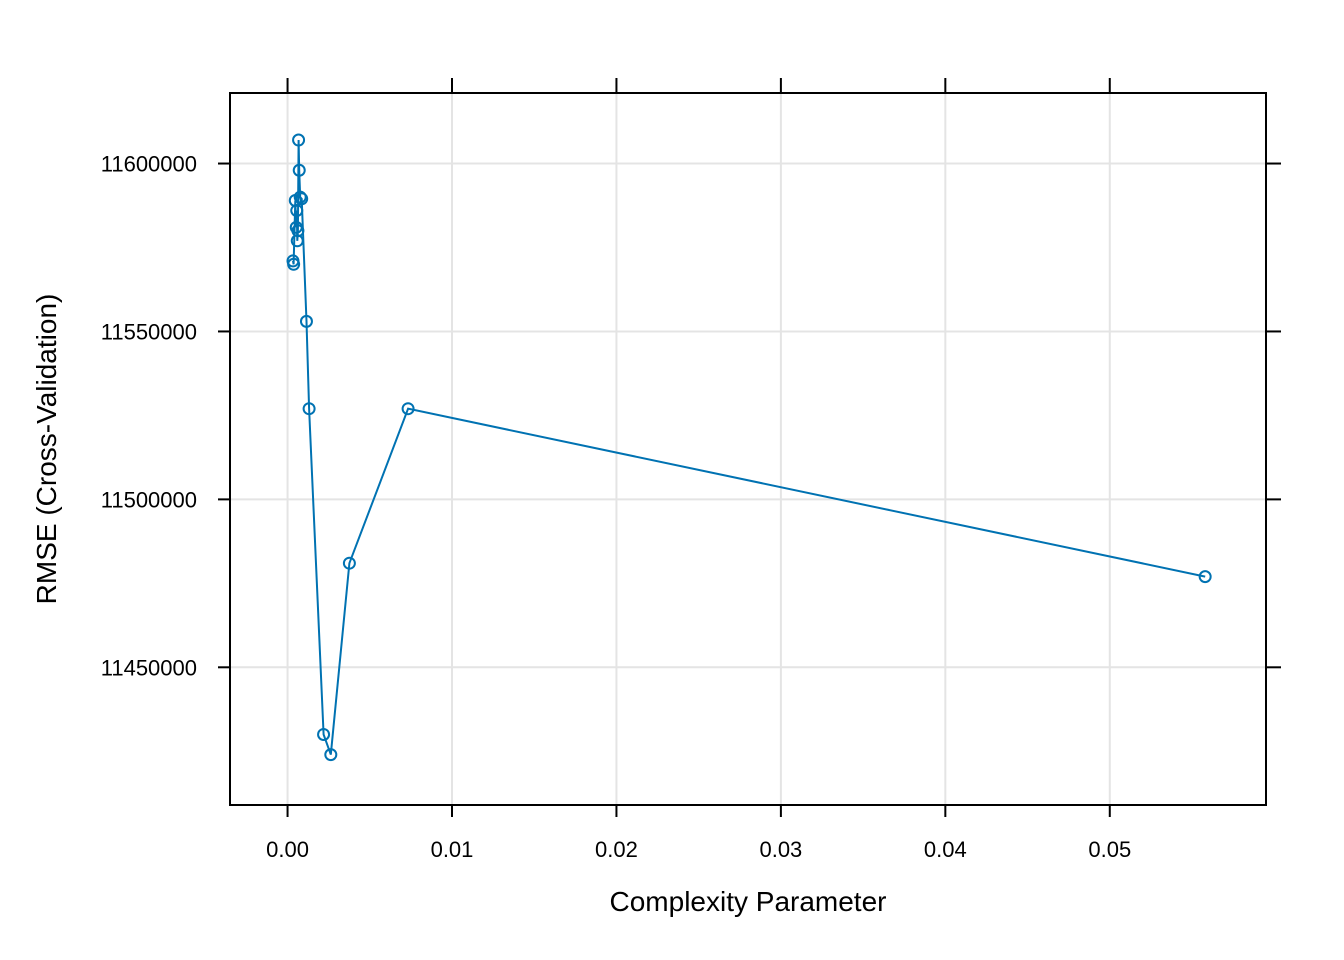 This screenshot has height=960, width=1344. What do you see at coordinates (149, 667) in the screenshot?
I see `y-tick-label: 11450000` at bounding box center [149, 667].